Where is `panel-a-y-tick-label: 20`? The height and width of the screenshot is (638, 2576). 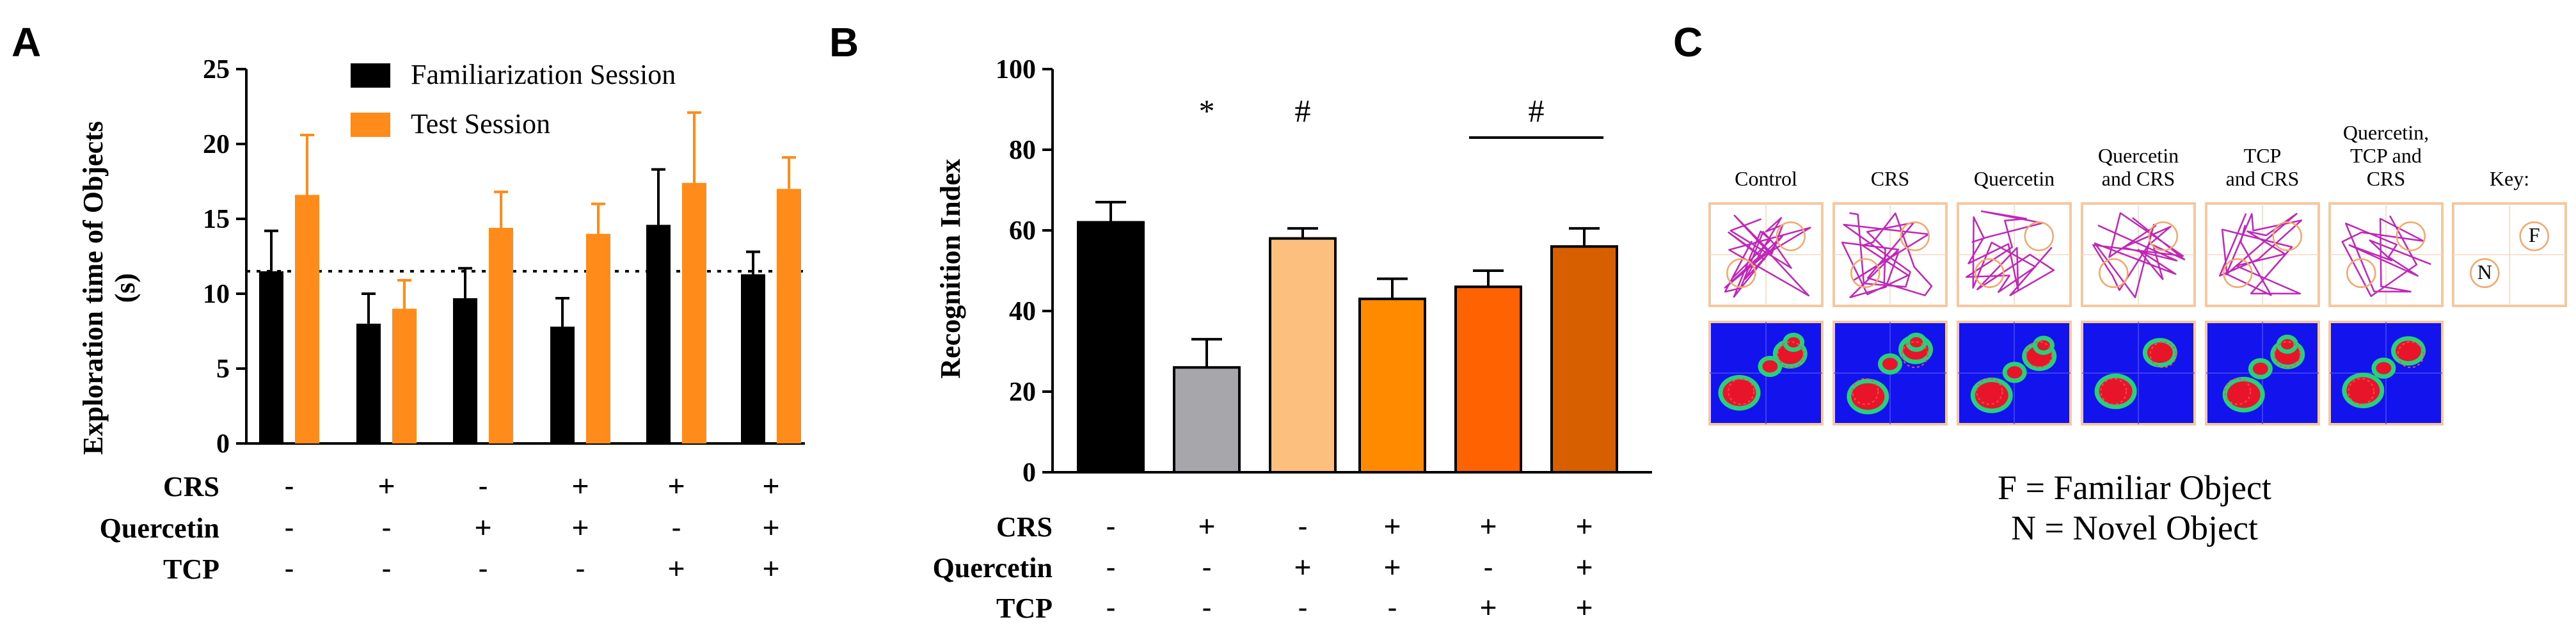 panel-a-y-tick-label: 20 is located at coordinates (217, 145).